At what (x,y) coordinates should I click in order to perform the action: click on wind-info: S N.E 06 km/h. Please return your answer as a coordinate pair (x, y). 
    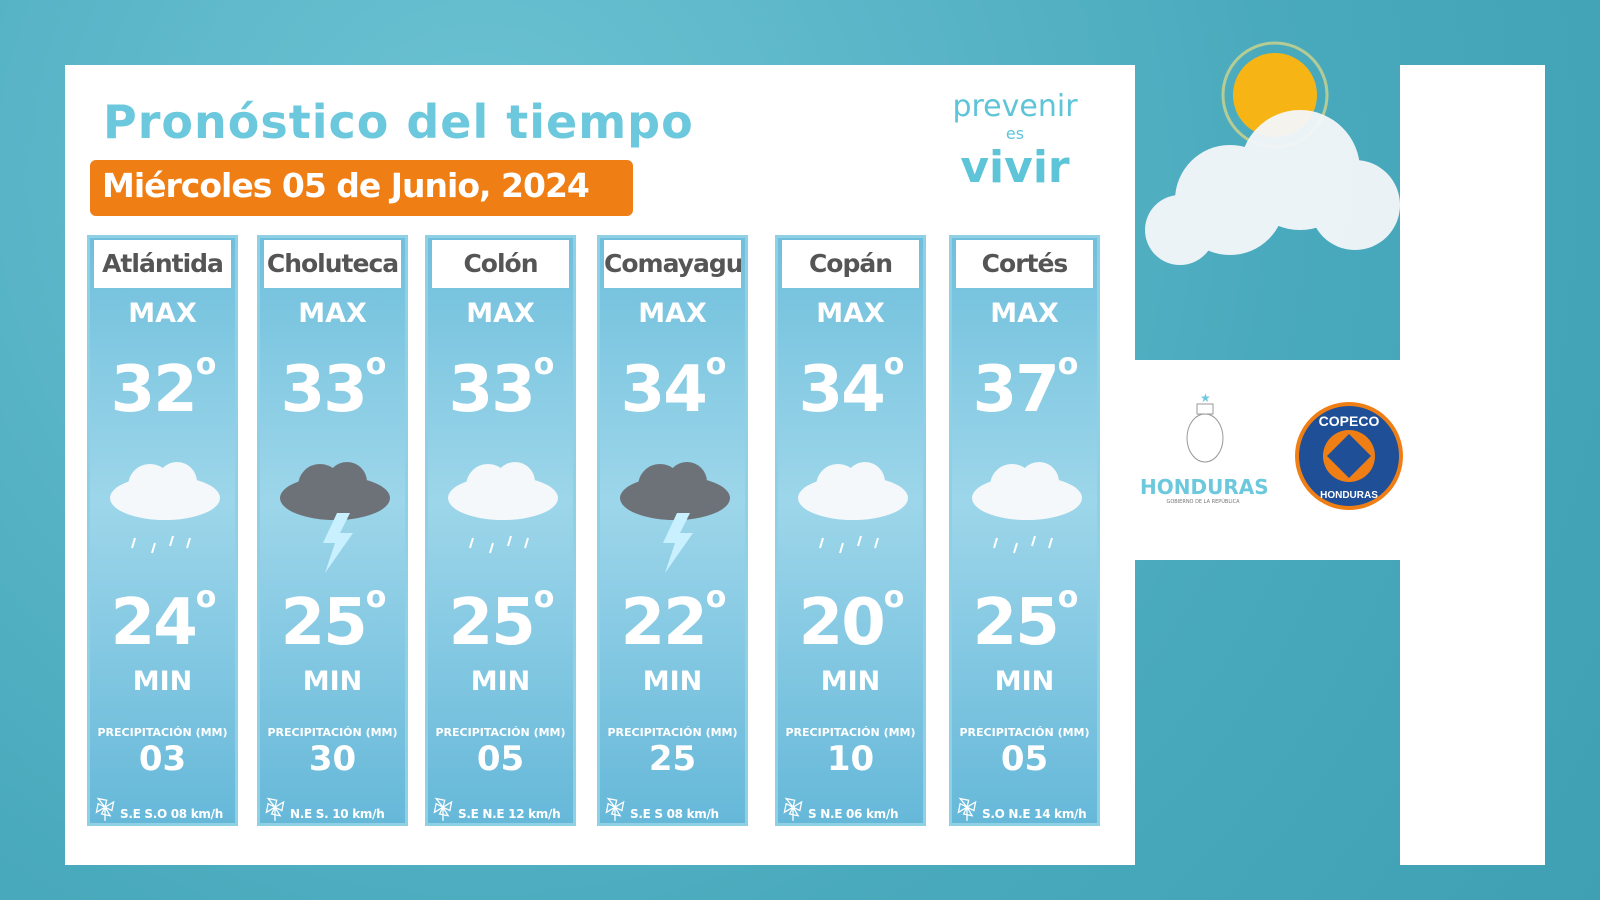
    Looking at the image, I should click on (851, 808).